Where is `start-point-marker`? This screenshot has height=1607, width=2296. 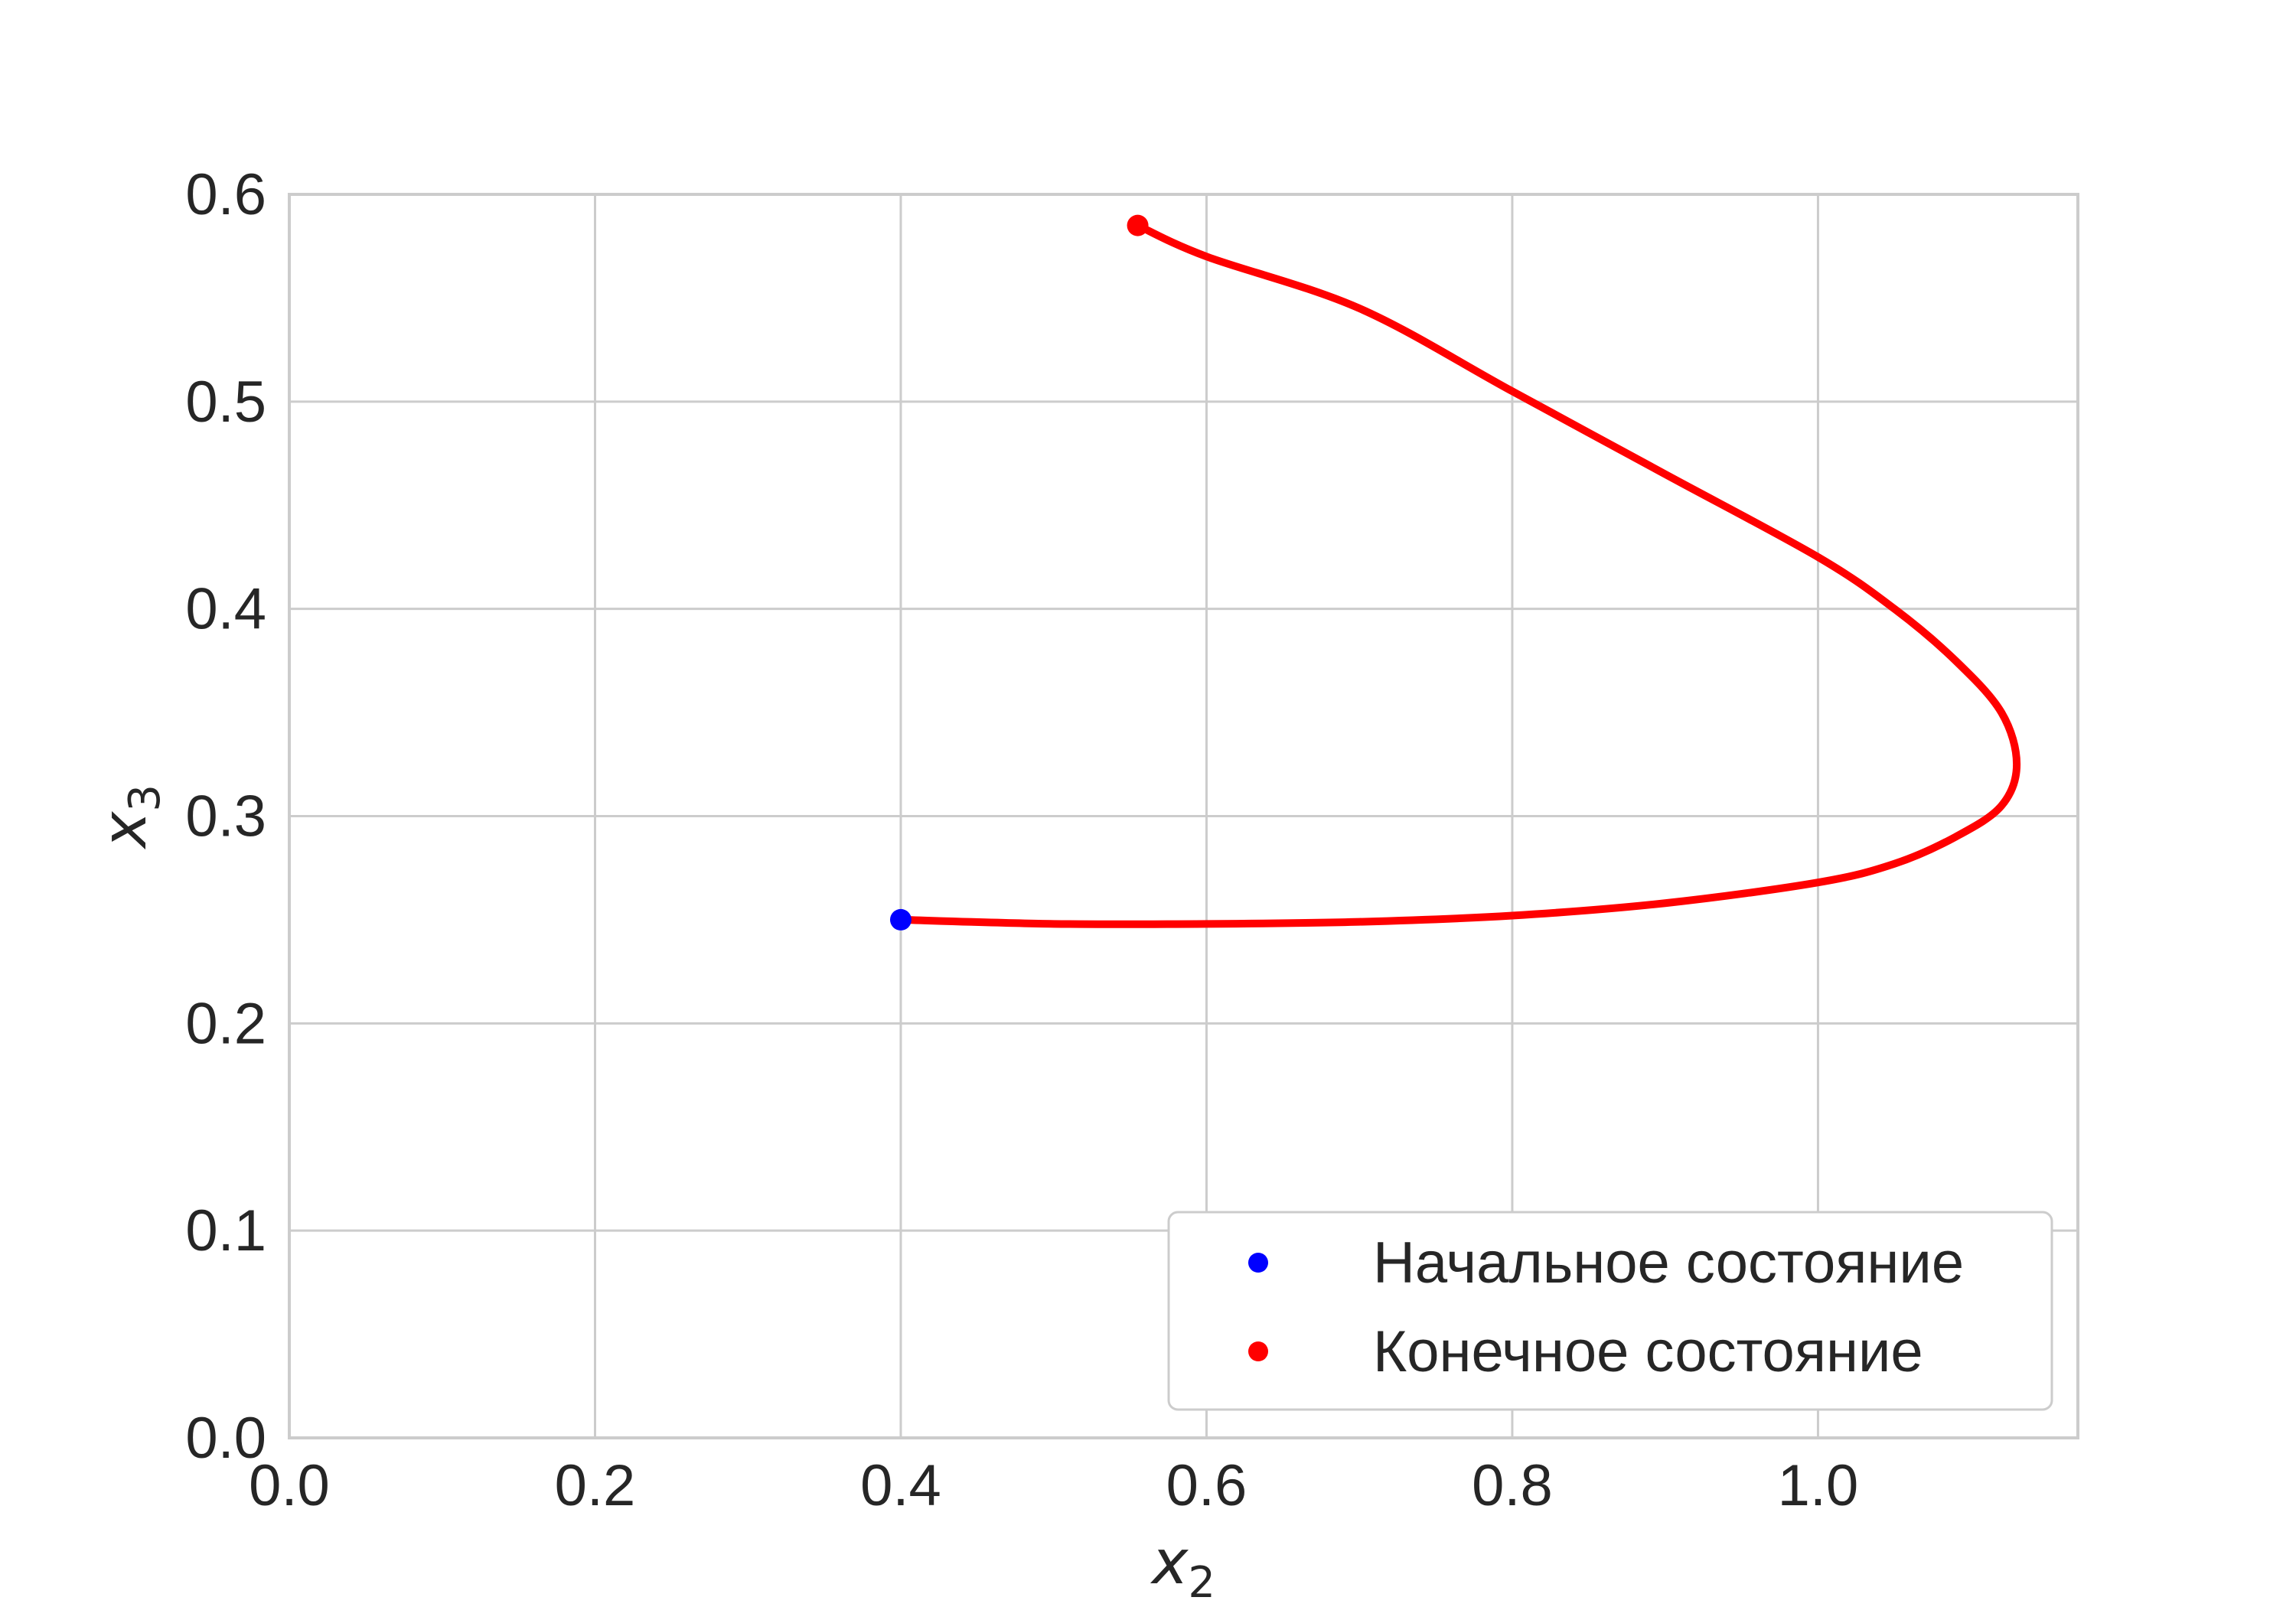
start-point-marker is located at coordinates (900, 920).